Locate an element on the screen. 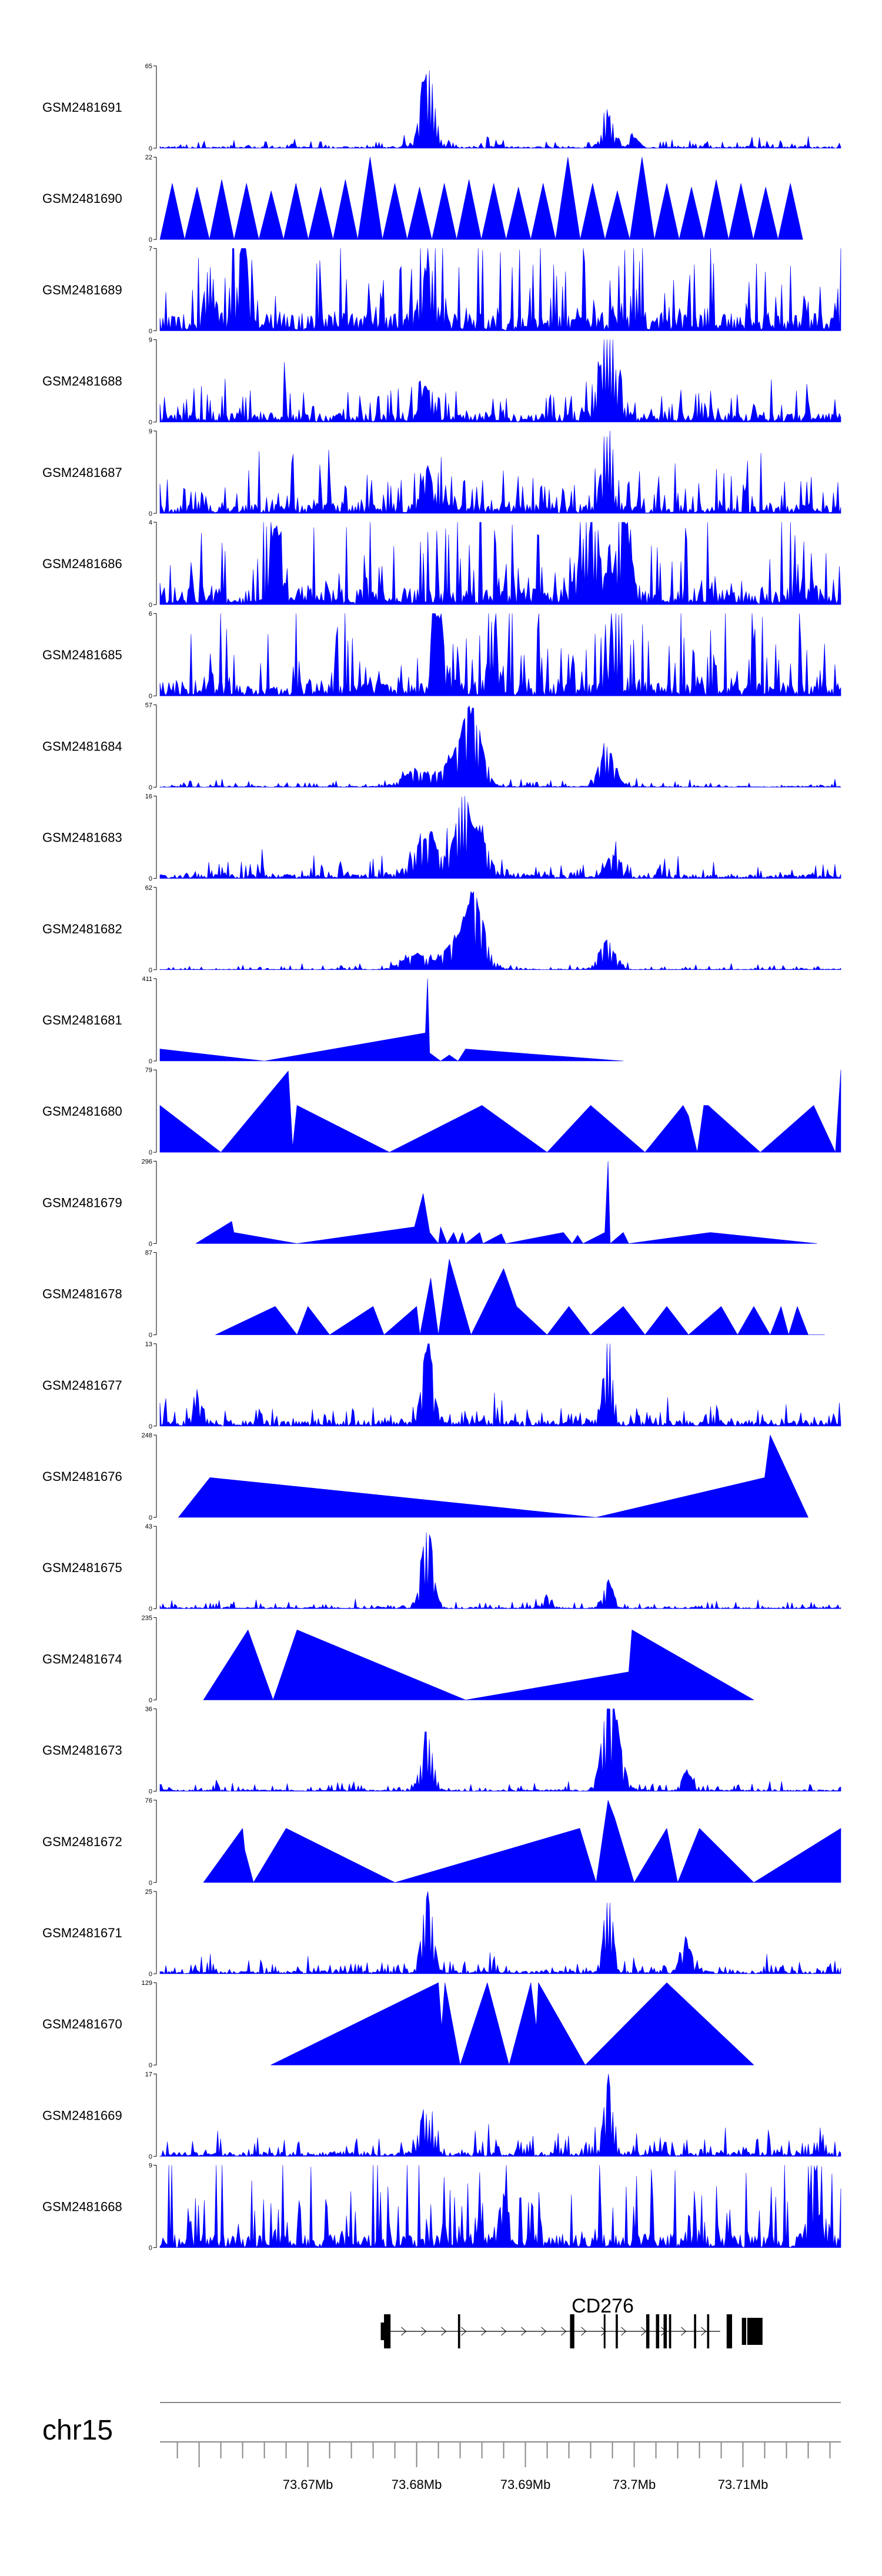 The height and width of the screenshot is (2576, 882). track-label: GSM2481668 is located at coordinates (82, 2207).